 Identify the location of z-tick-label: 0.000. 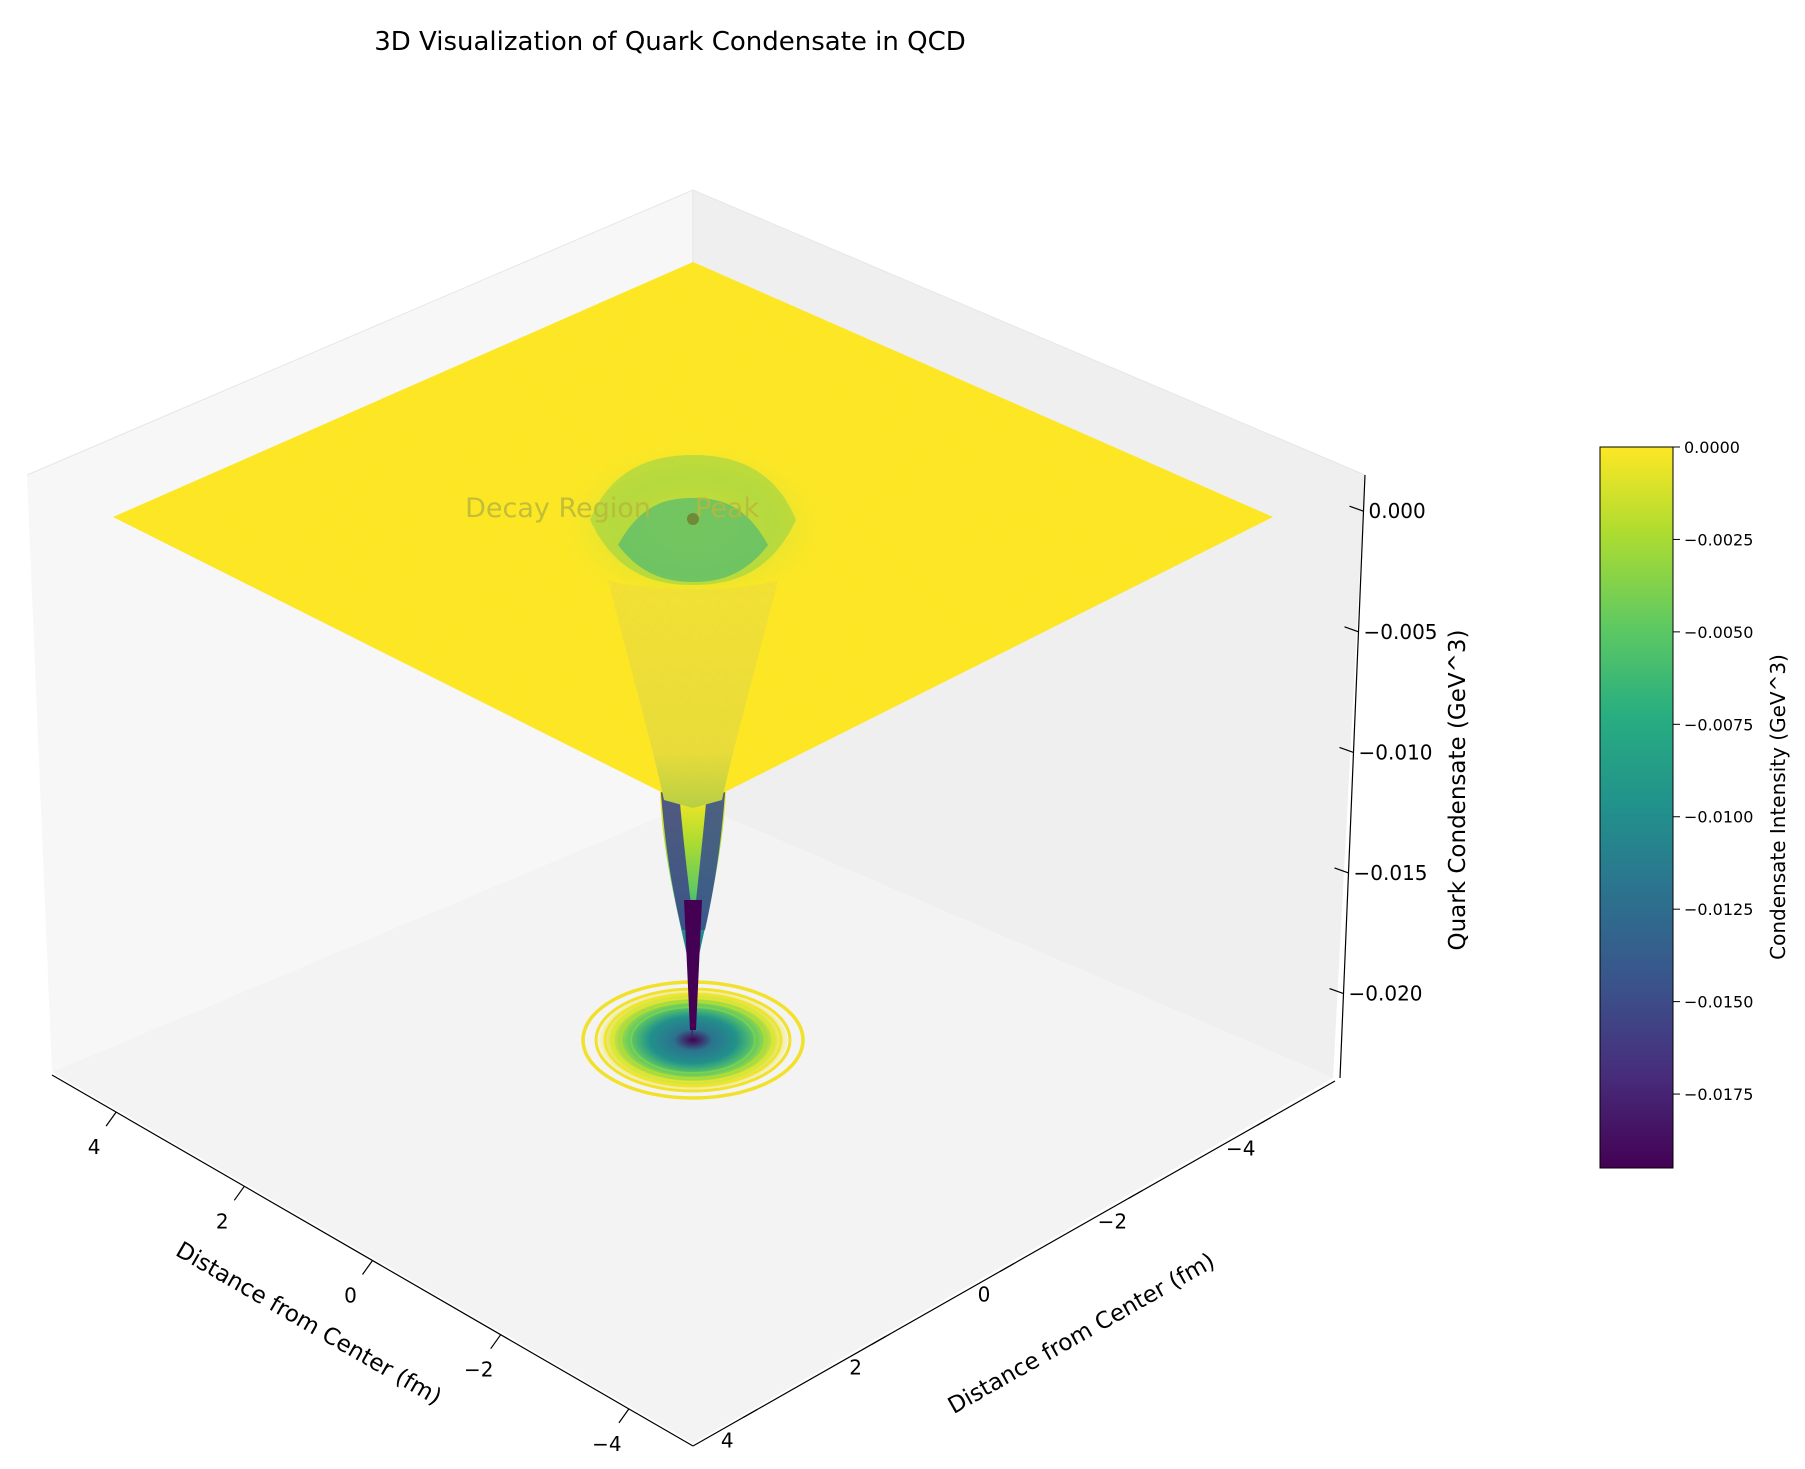
(1397, 511).